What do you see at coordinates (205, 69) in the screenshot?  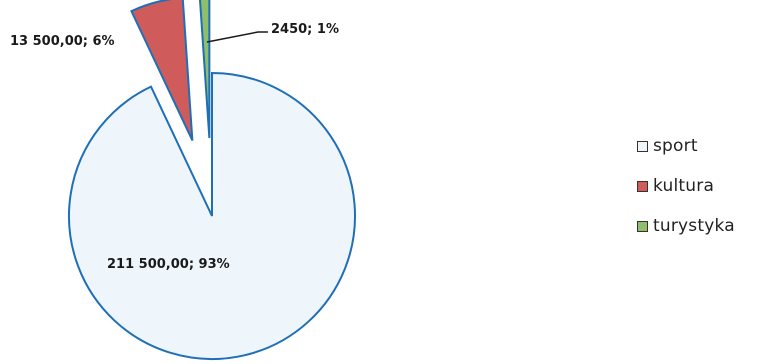 I see `pie-slice-turystyka` at bounding box center [205, 69].